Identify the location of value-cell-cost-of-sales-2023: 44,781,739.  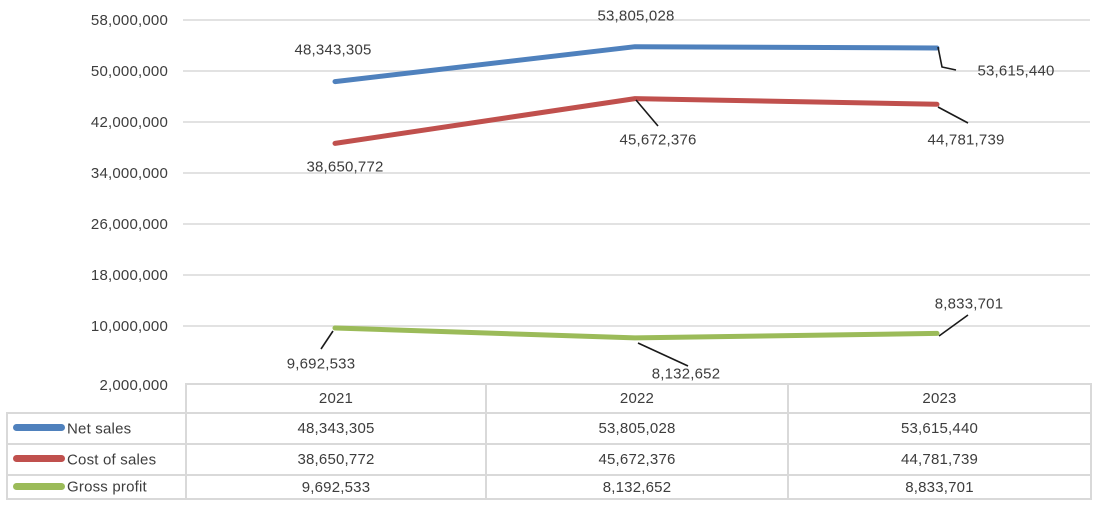
(939, 459).